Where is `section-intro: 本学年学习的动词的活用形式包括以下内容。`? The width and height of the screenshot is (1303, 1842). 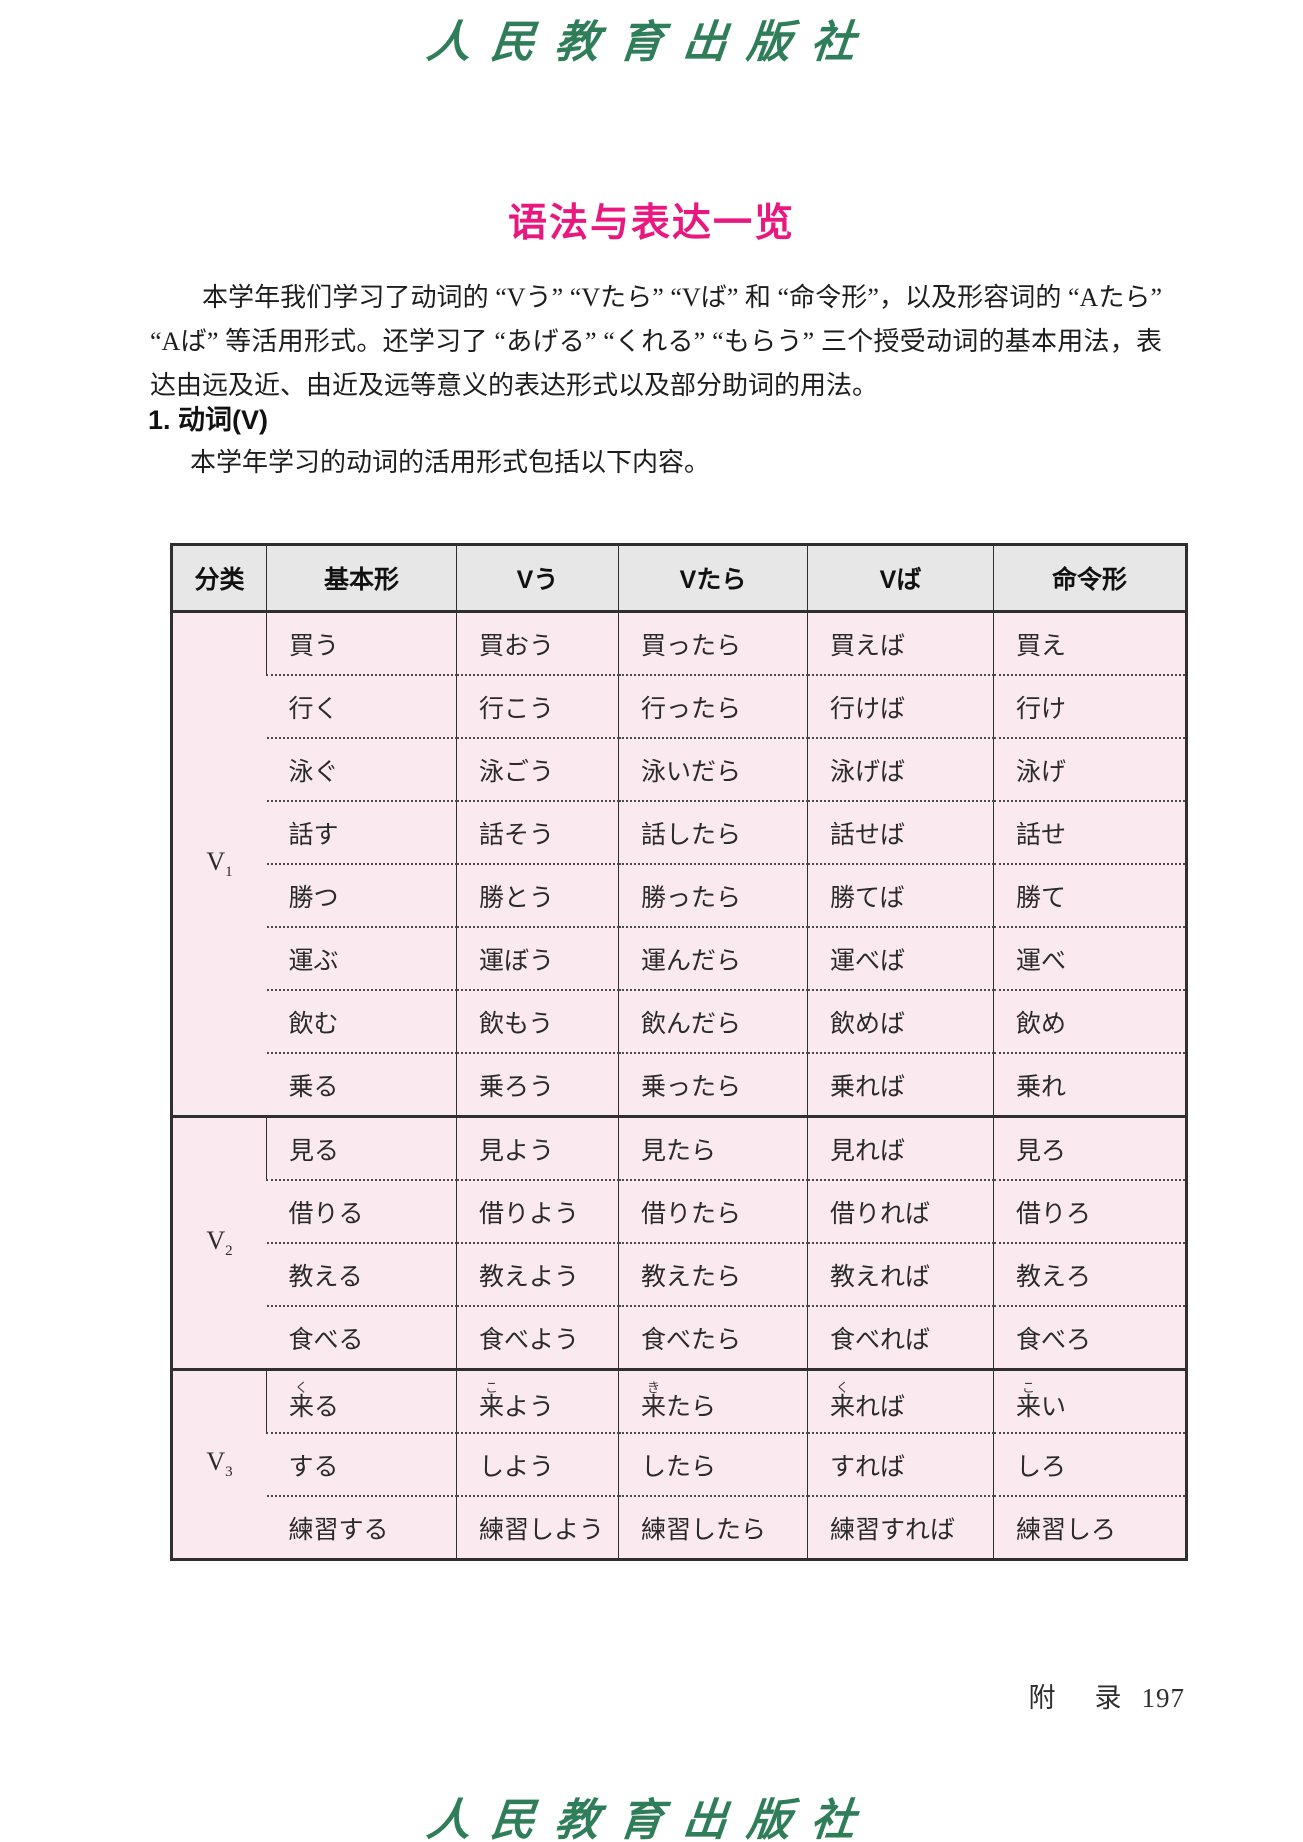 section-intro: 本学年学习的动词的活用形式包括以下内容。 is located at coordinates (450, 462).